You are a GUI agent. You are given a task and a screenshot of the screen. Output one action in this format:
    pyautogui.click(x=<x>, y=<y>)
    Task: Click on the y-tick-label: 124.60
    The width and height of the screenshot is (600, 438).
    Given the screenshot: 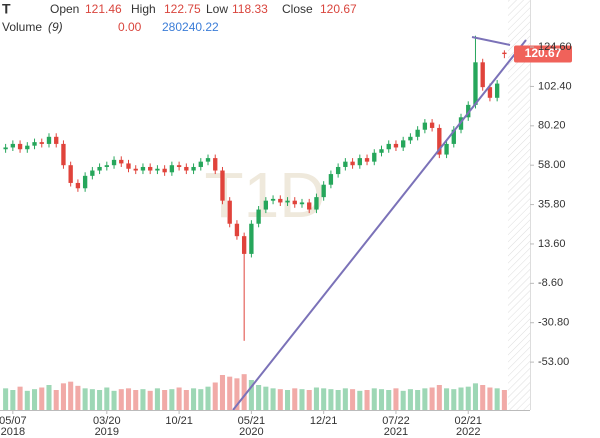 What is the action you would take?
    pyautogui.click(x=555, y=47)
    